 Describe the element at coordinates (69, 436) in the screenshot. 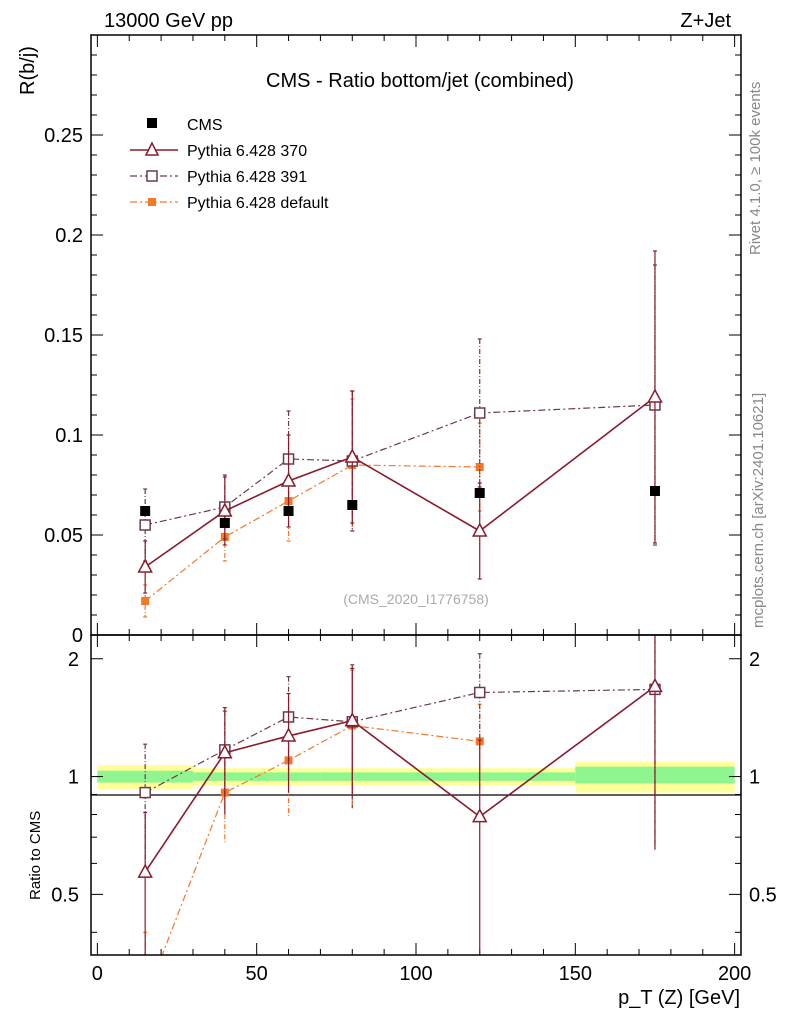

I see `main-ytick-label: 0.1` at that location.